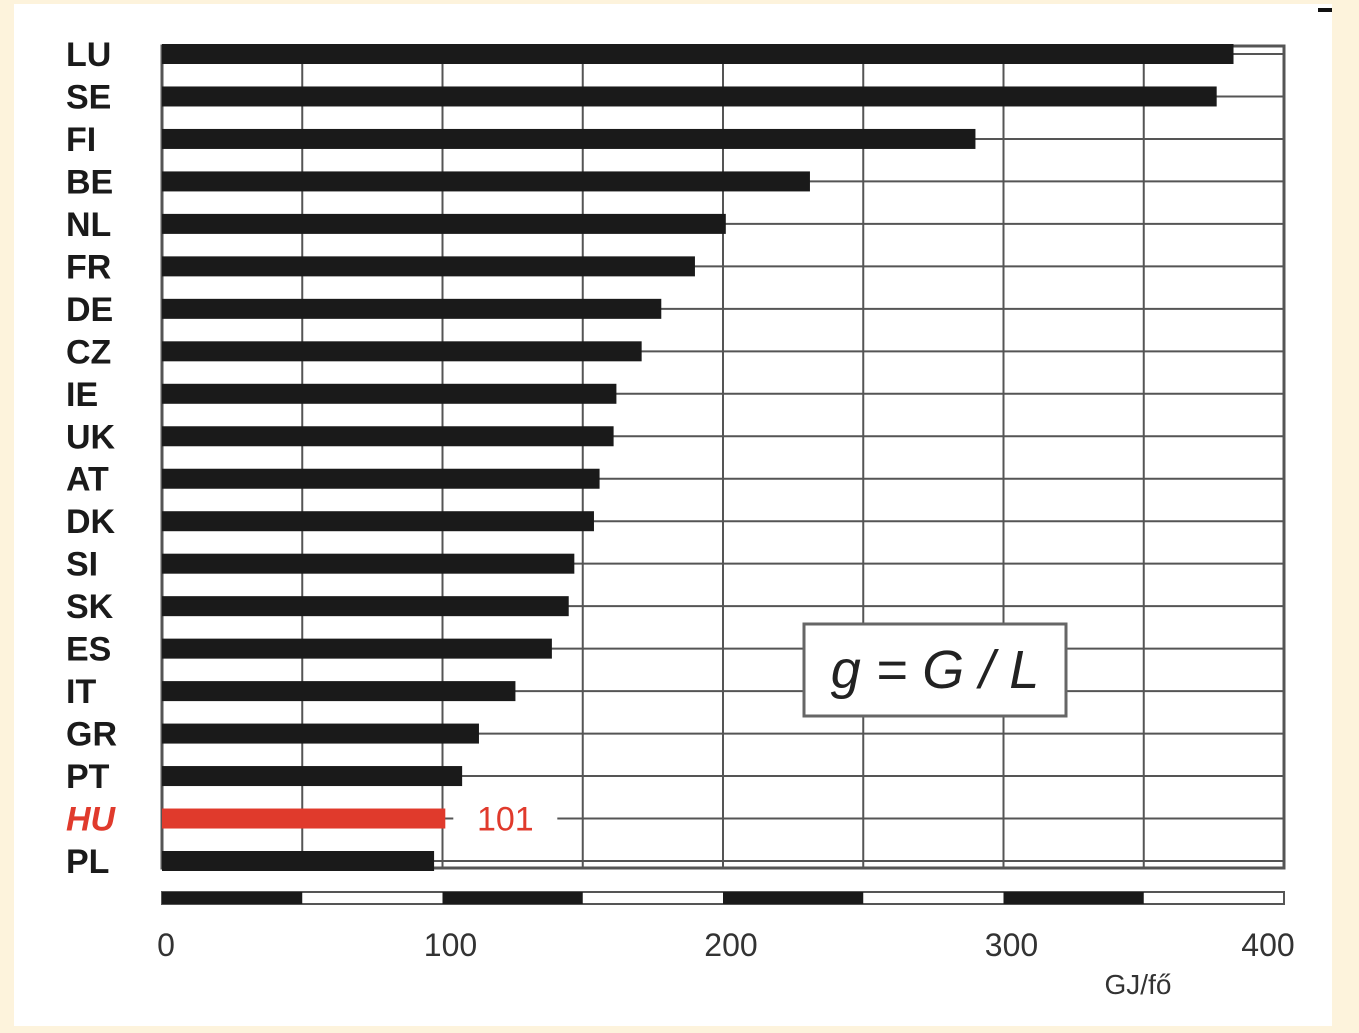 The image size is (1359, 1033). Describe the element at coordinates (428, 266) in the screenshot. I see `bar-fr` at that location.